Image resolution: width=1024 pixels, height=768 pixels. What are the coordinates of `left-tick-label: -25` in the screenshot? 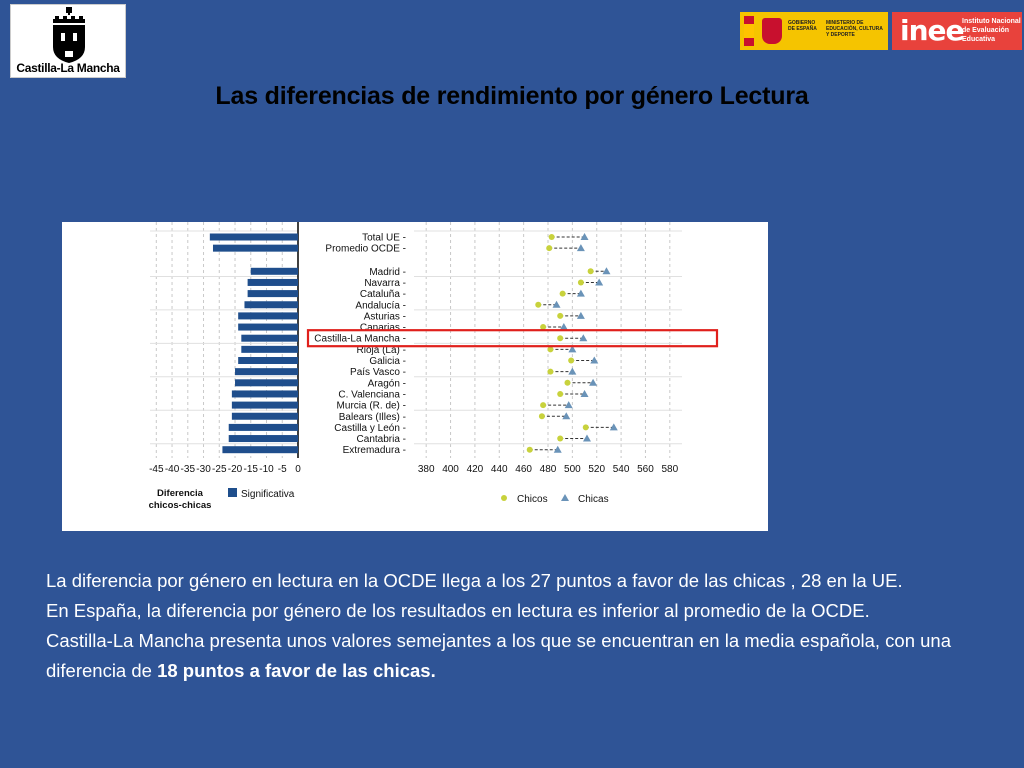 It's located at (219, 469).